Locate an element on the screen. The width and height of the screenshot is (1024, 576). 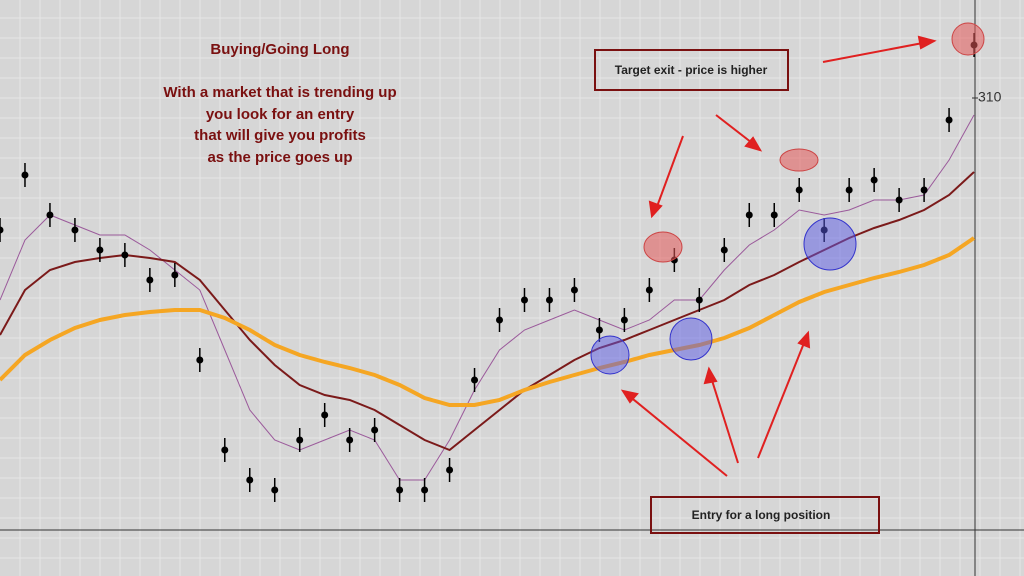
subtitle: you look for an entry is located at coordinates (280, 114).